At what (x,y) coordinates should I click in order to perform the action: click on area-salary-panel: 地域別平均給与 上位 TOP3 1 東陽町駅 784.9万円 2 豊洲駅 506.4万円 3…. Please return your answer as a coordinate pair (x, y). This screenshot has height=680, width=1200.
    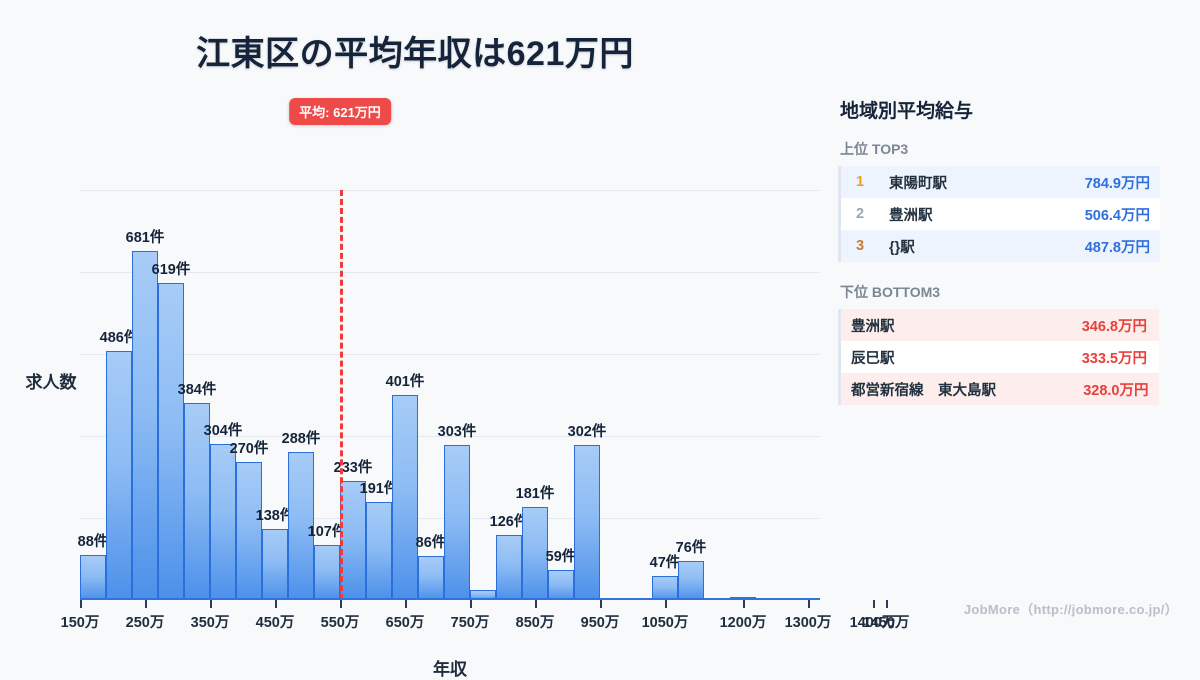
    Looking at the image, I should click on (1003, 260).